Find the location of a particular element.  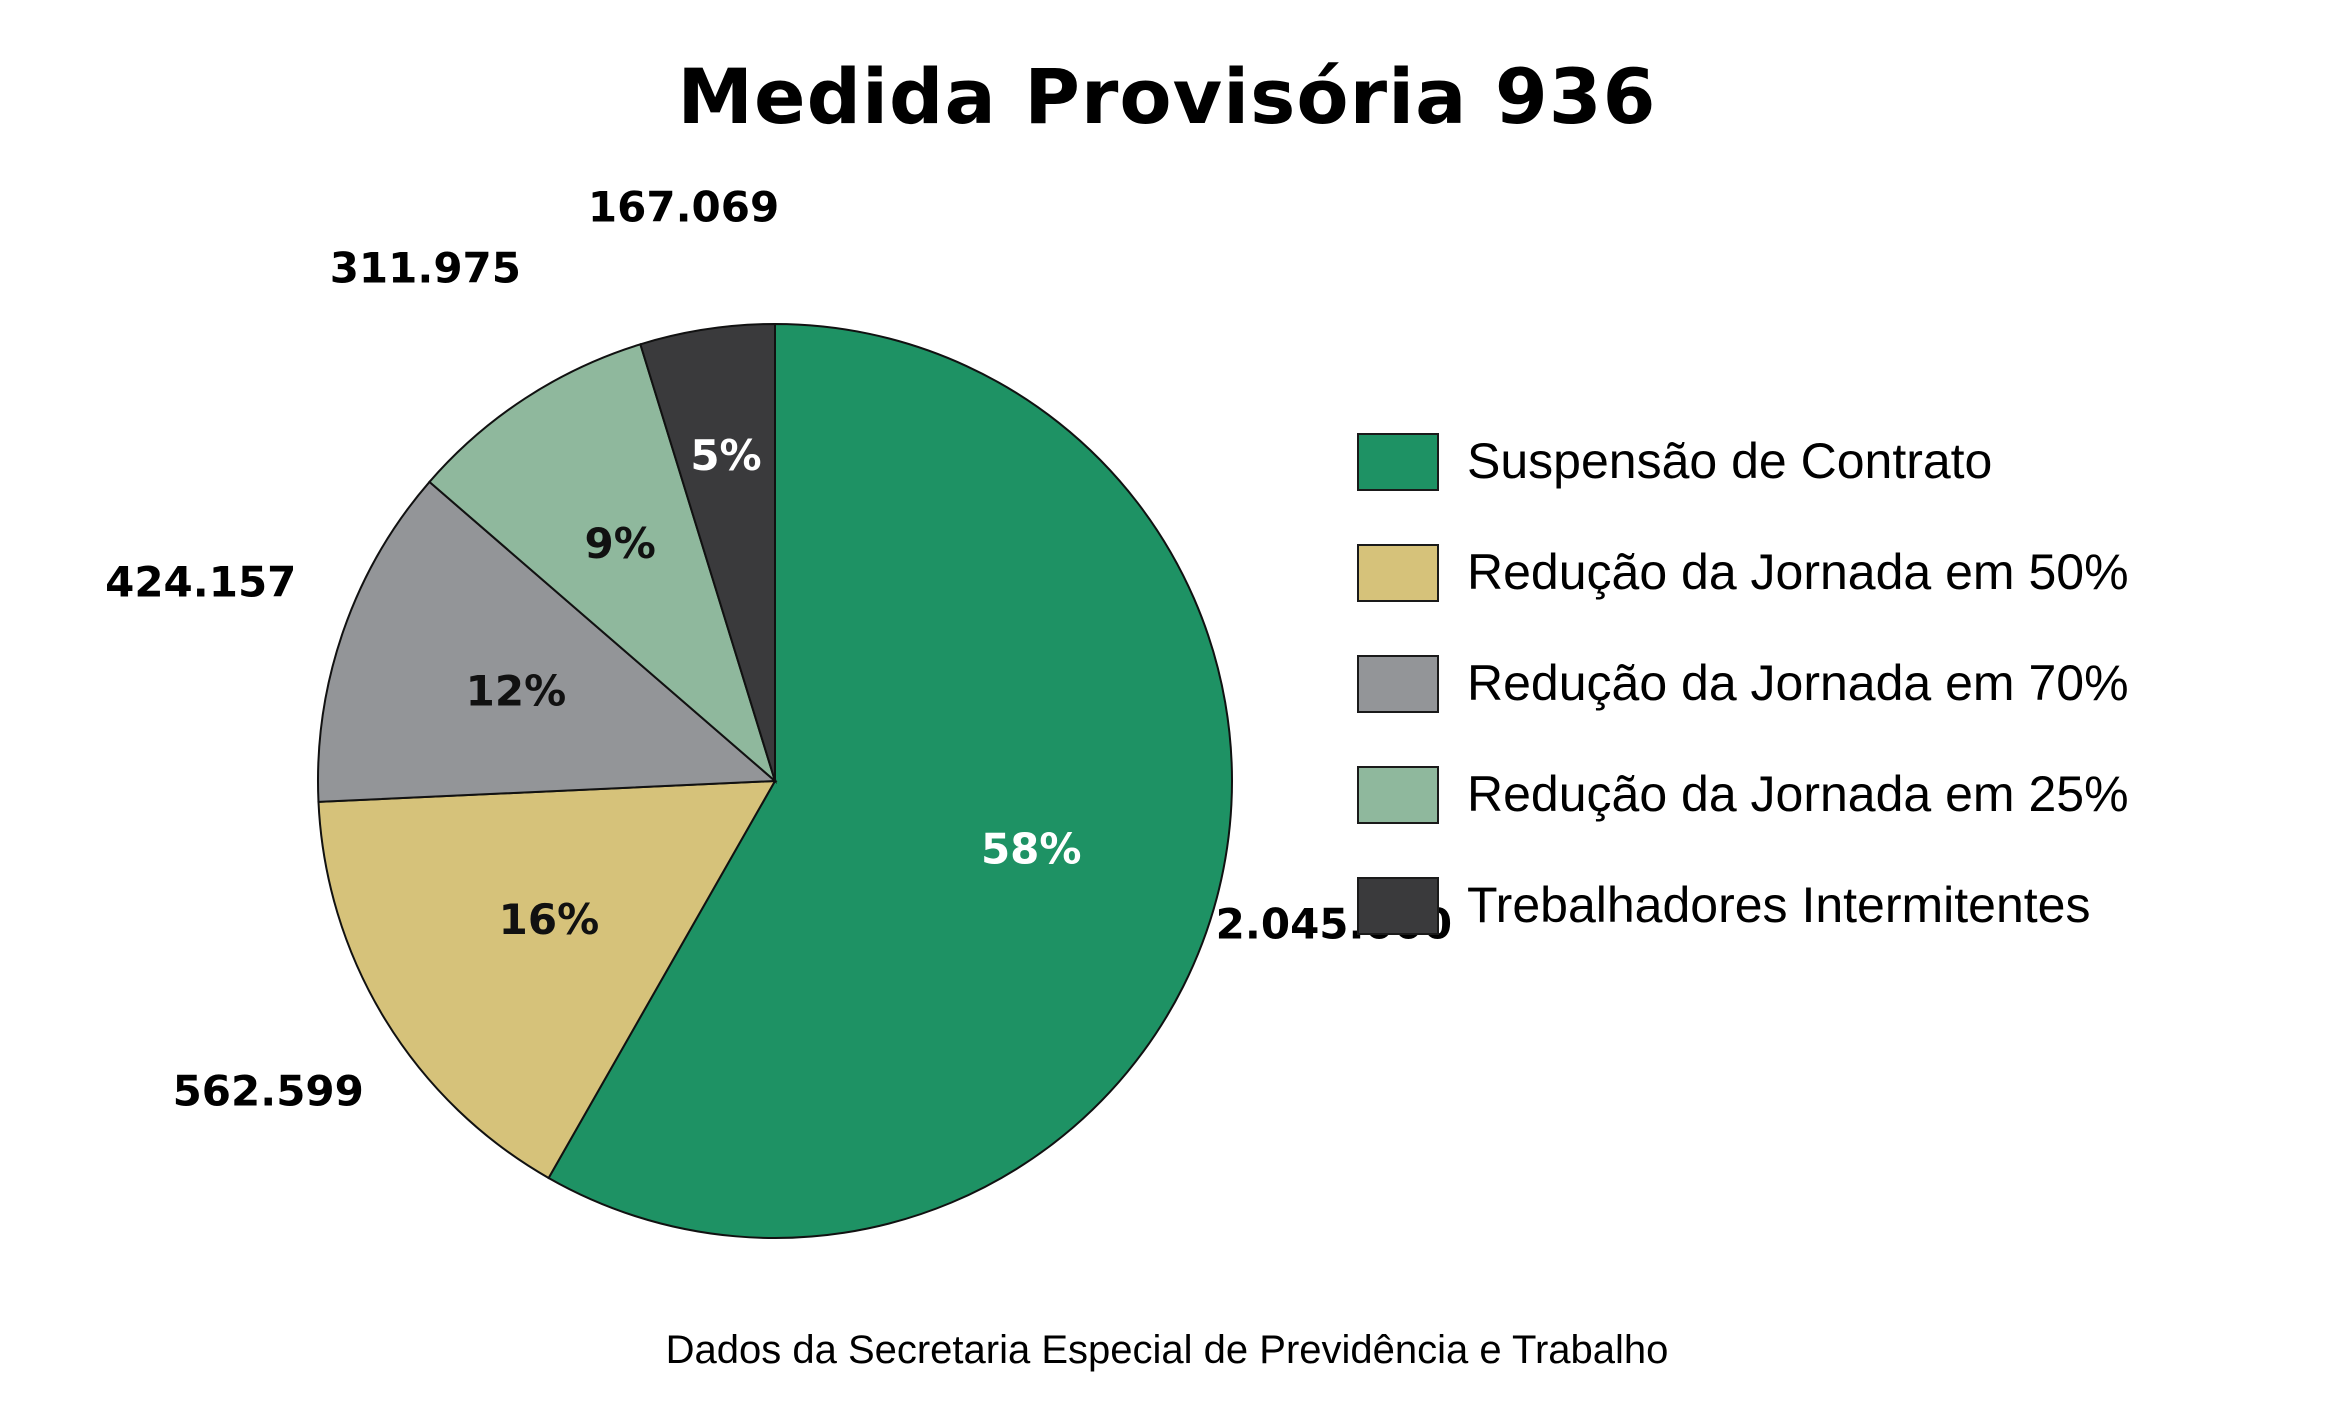

legend-label: Redução da Jornada em 25% is located at coordinates (1798, 794).